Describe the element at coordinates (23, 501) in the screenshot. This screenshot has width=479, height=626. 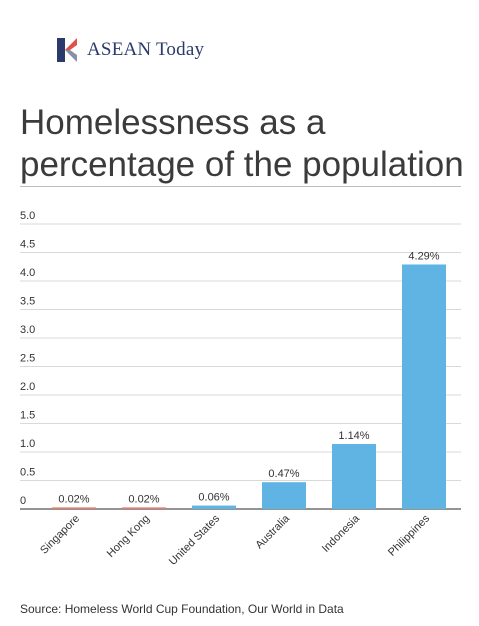
I see `y-tick-label: 0` at that location.